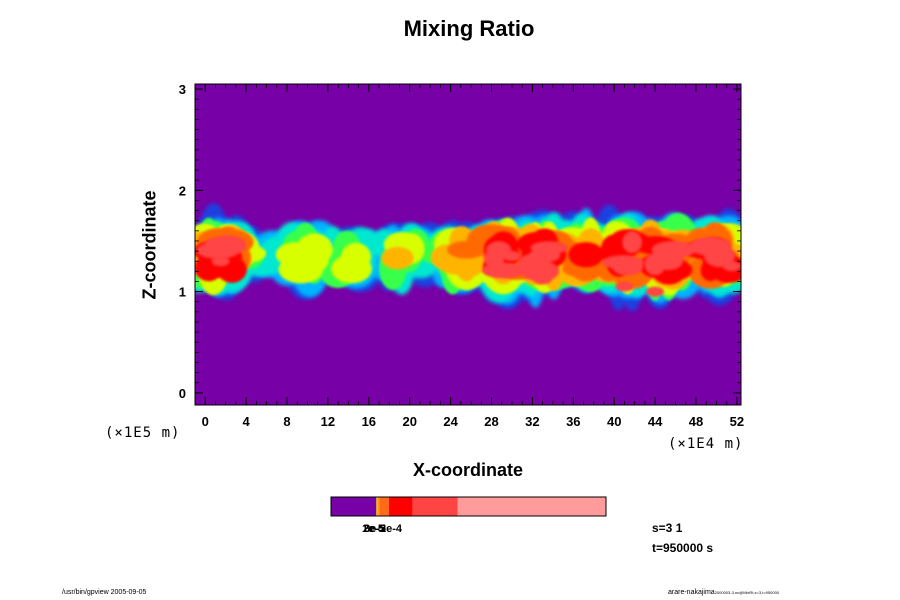 This screenshot has height=600, width=900. What do you see at coordinates (149, 245) in the screenshot?
I see `y-axis-label: Z-coordinate` at bounding box center [149, 245].